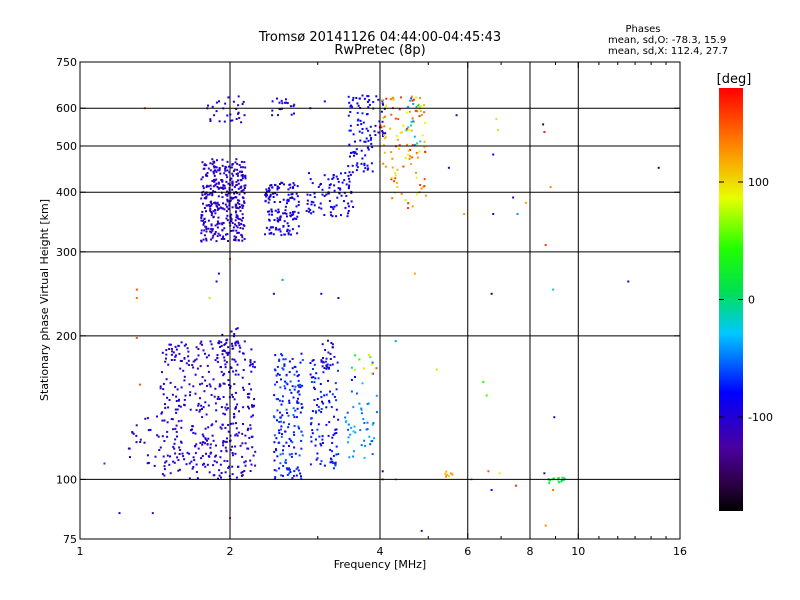 The width and height of the screenshot is (800, 600). What do you see at coordinates (66, 108) in the screenshot?
I see `y-tick-label: 600` at bounding box center [66, 108].